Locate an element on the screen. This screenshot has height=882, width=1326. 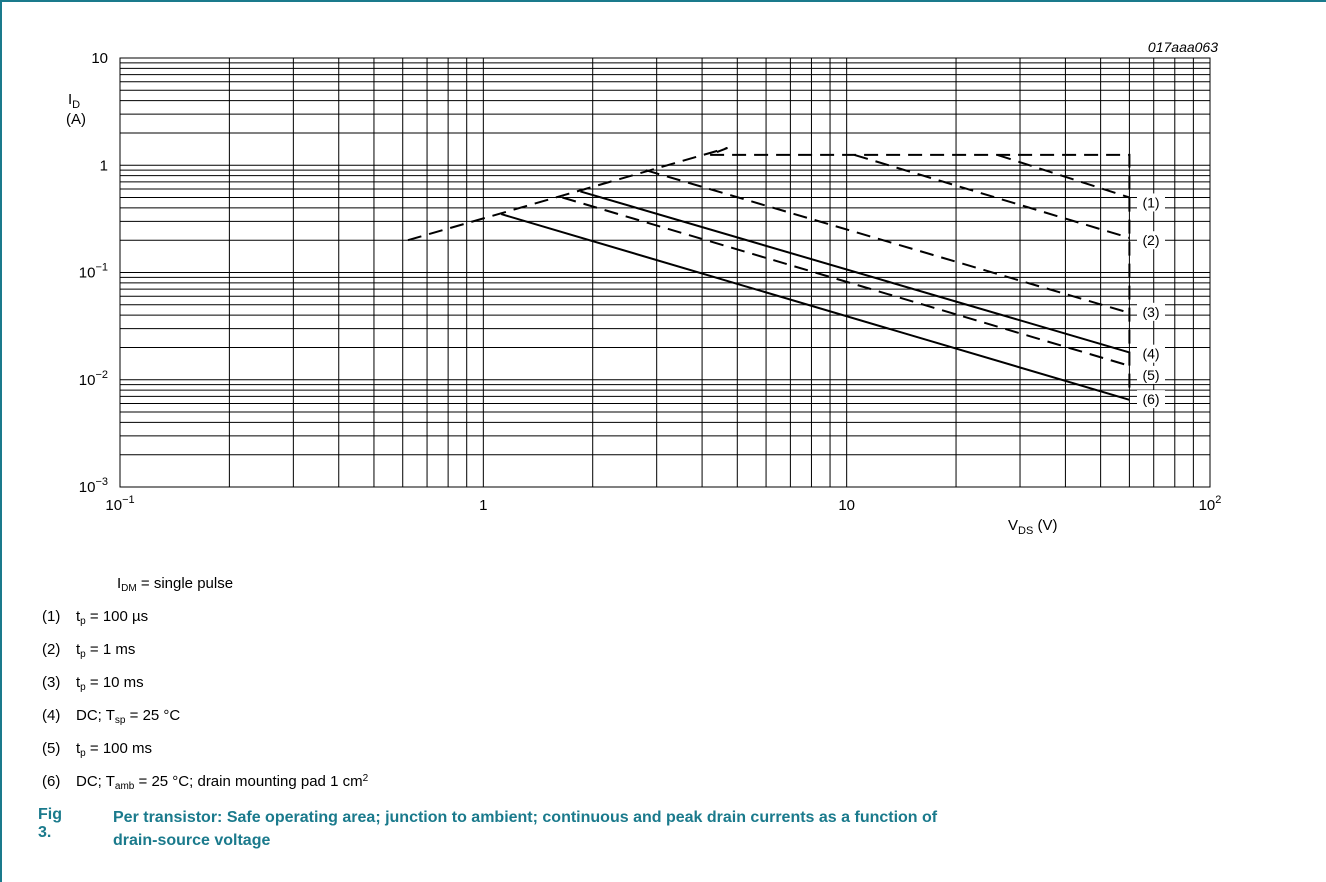
caption-number: Fig 3. is located at coordinates (50, 823).